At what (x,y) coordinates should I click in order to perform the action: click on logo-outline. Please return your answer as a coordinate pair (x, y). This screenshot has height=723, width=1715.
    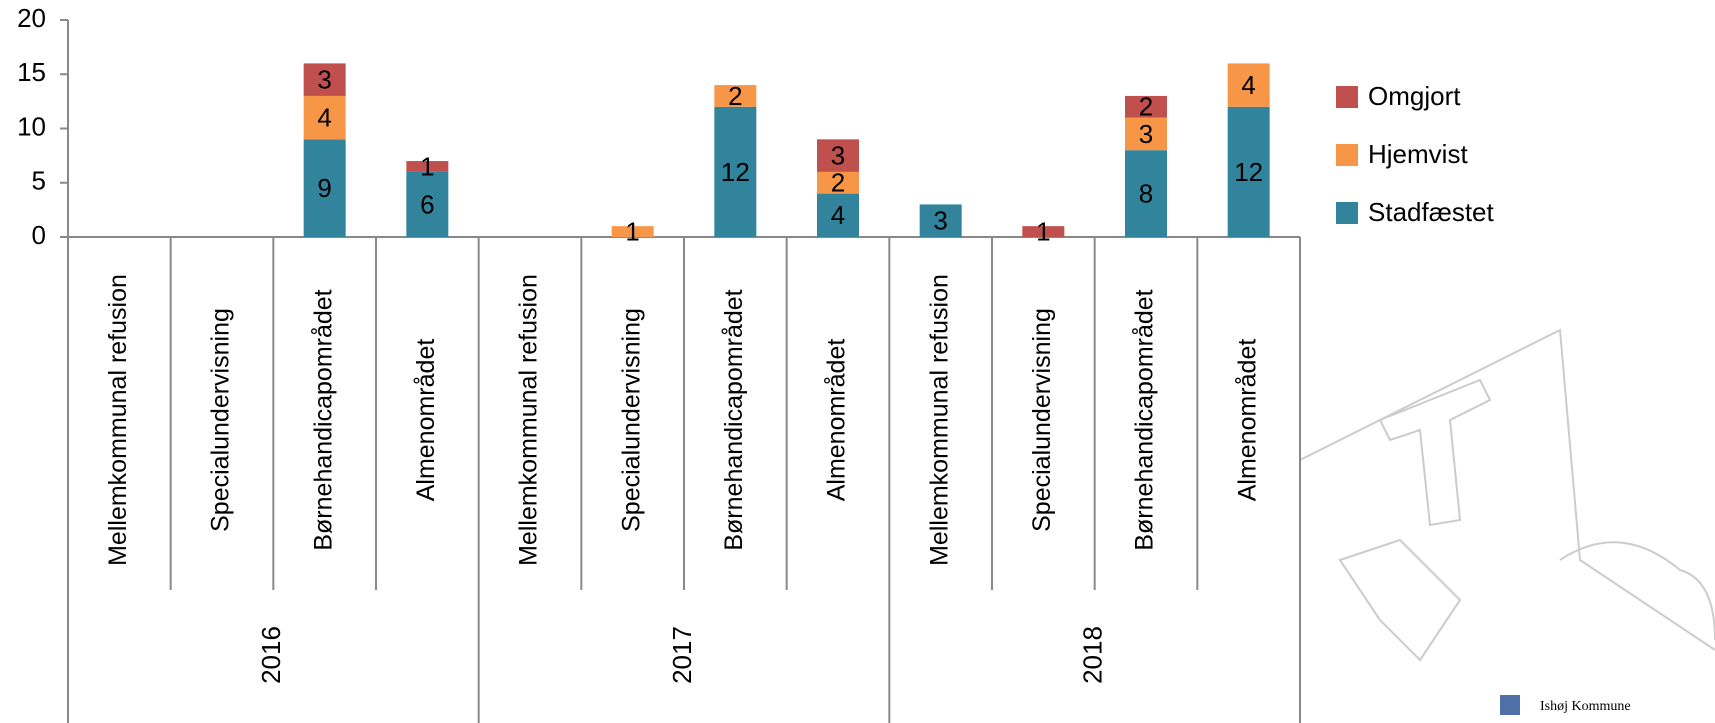
    Looking at the image, I should click on (1507, 489).